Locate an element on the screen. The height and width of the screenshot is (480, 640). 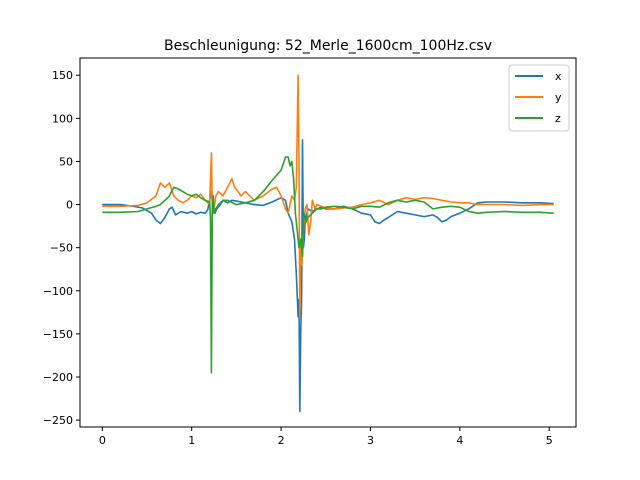
y-tick-label: 100 is located at coordinates (62, 118).